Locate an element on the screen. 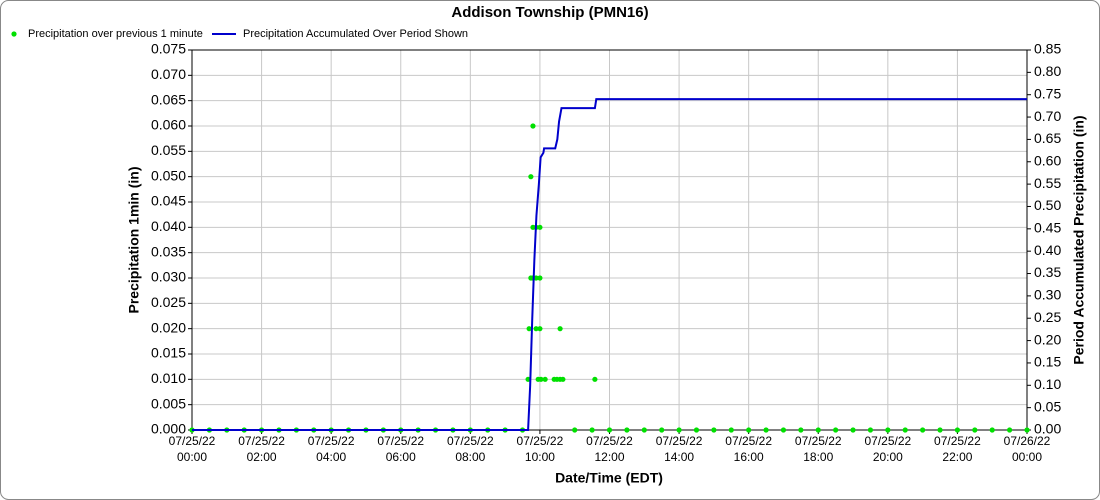 The width and height of the screenshot is (1100, 500). x-tick-label: 07/26/22 00:00 is located at coordinates (1027, 449).